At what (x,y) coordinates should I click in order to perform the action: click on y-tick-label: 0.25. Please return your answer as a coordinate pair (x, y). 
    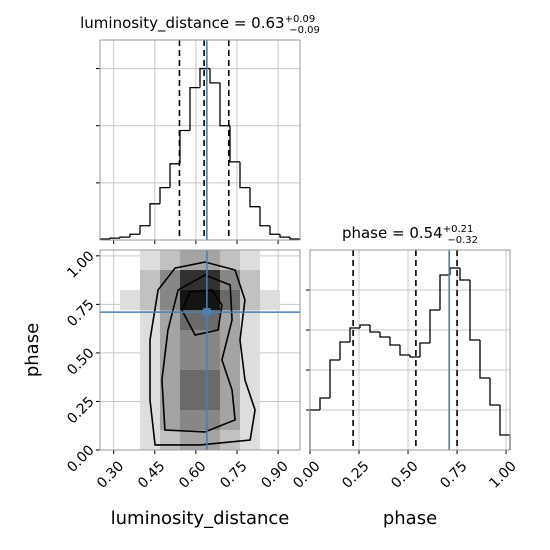
    Looking at the image, I should click on (80, 410).